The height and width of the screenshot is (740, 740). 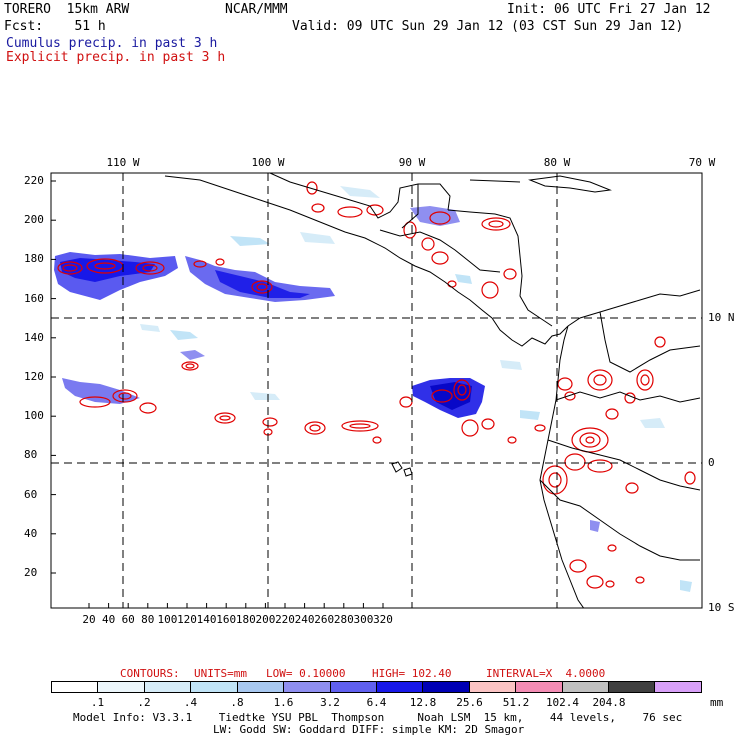 I want to click on y-tick-label: 220, so click(x=34, y=180).